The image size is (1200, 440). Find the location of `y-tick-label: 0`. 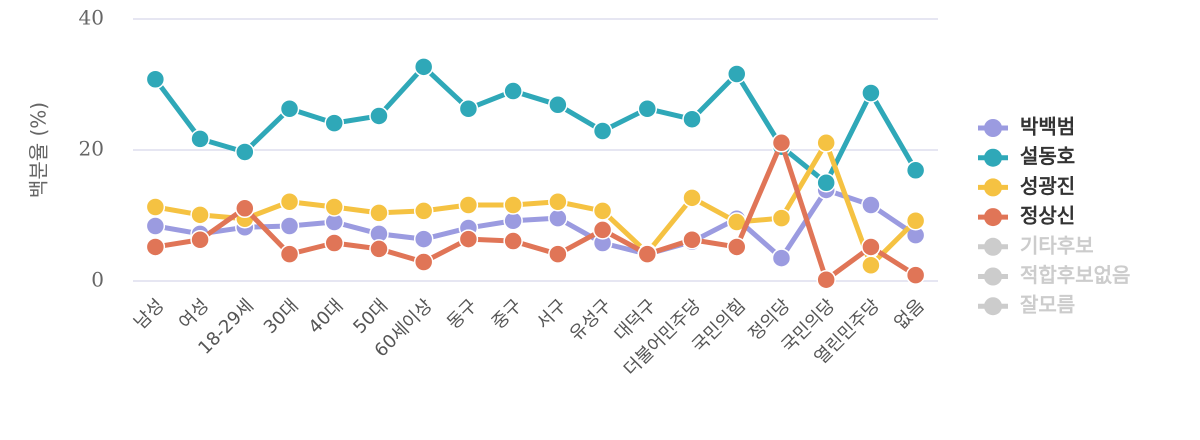

y-tick-label: 0 is located at coordinates (97, 280).